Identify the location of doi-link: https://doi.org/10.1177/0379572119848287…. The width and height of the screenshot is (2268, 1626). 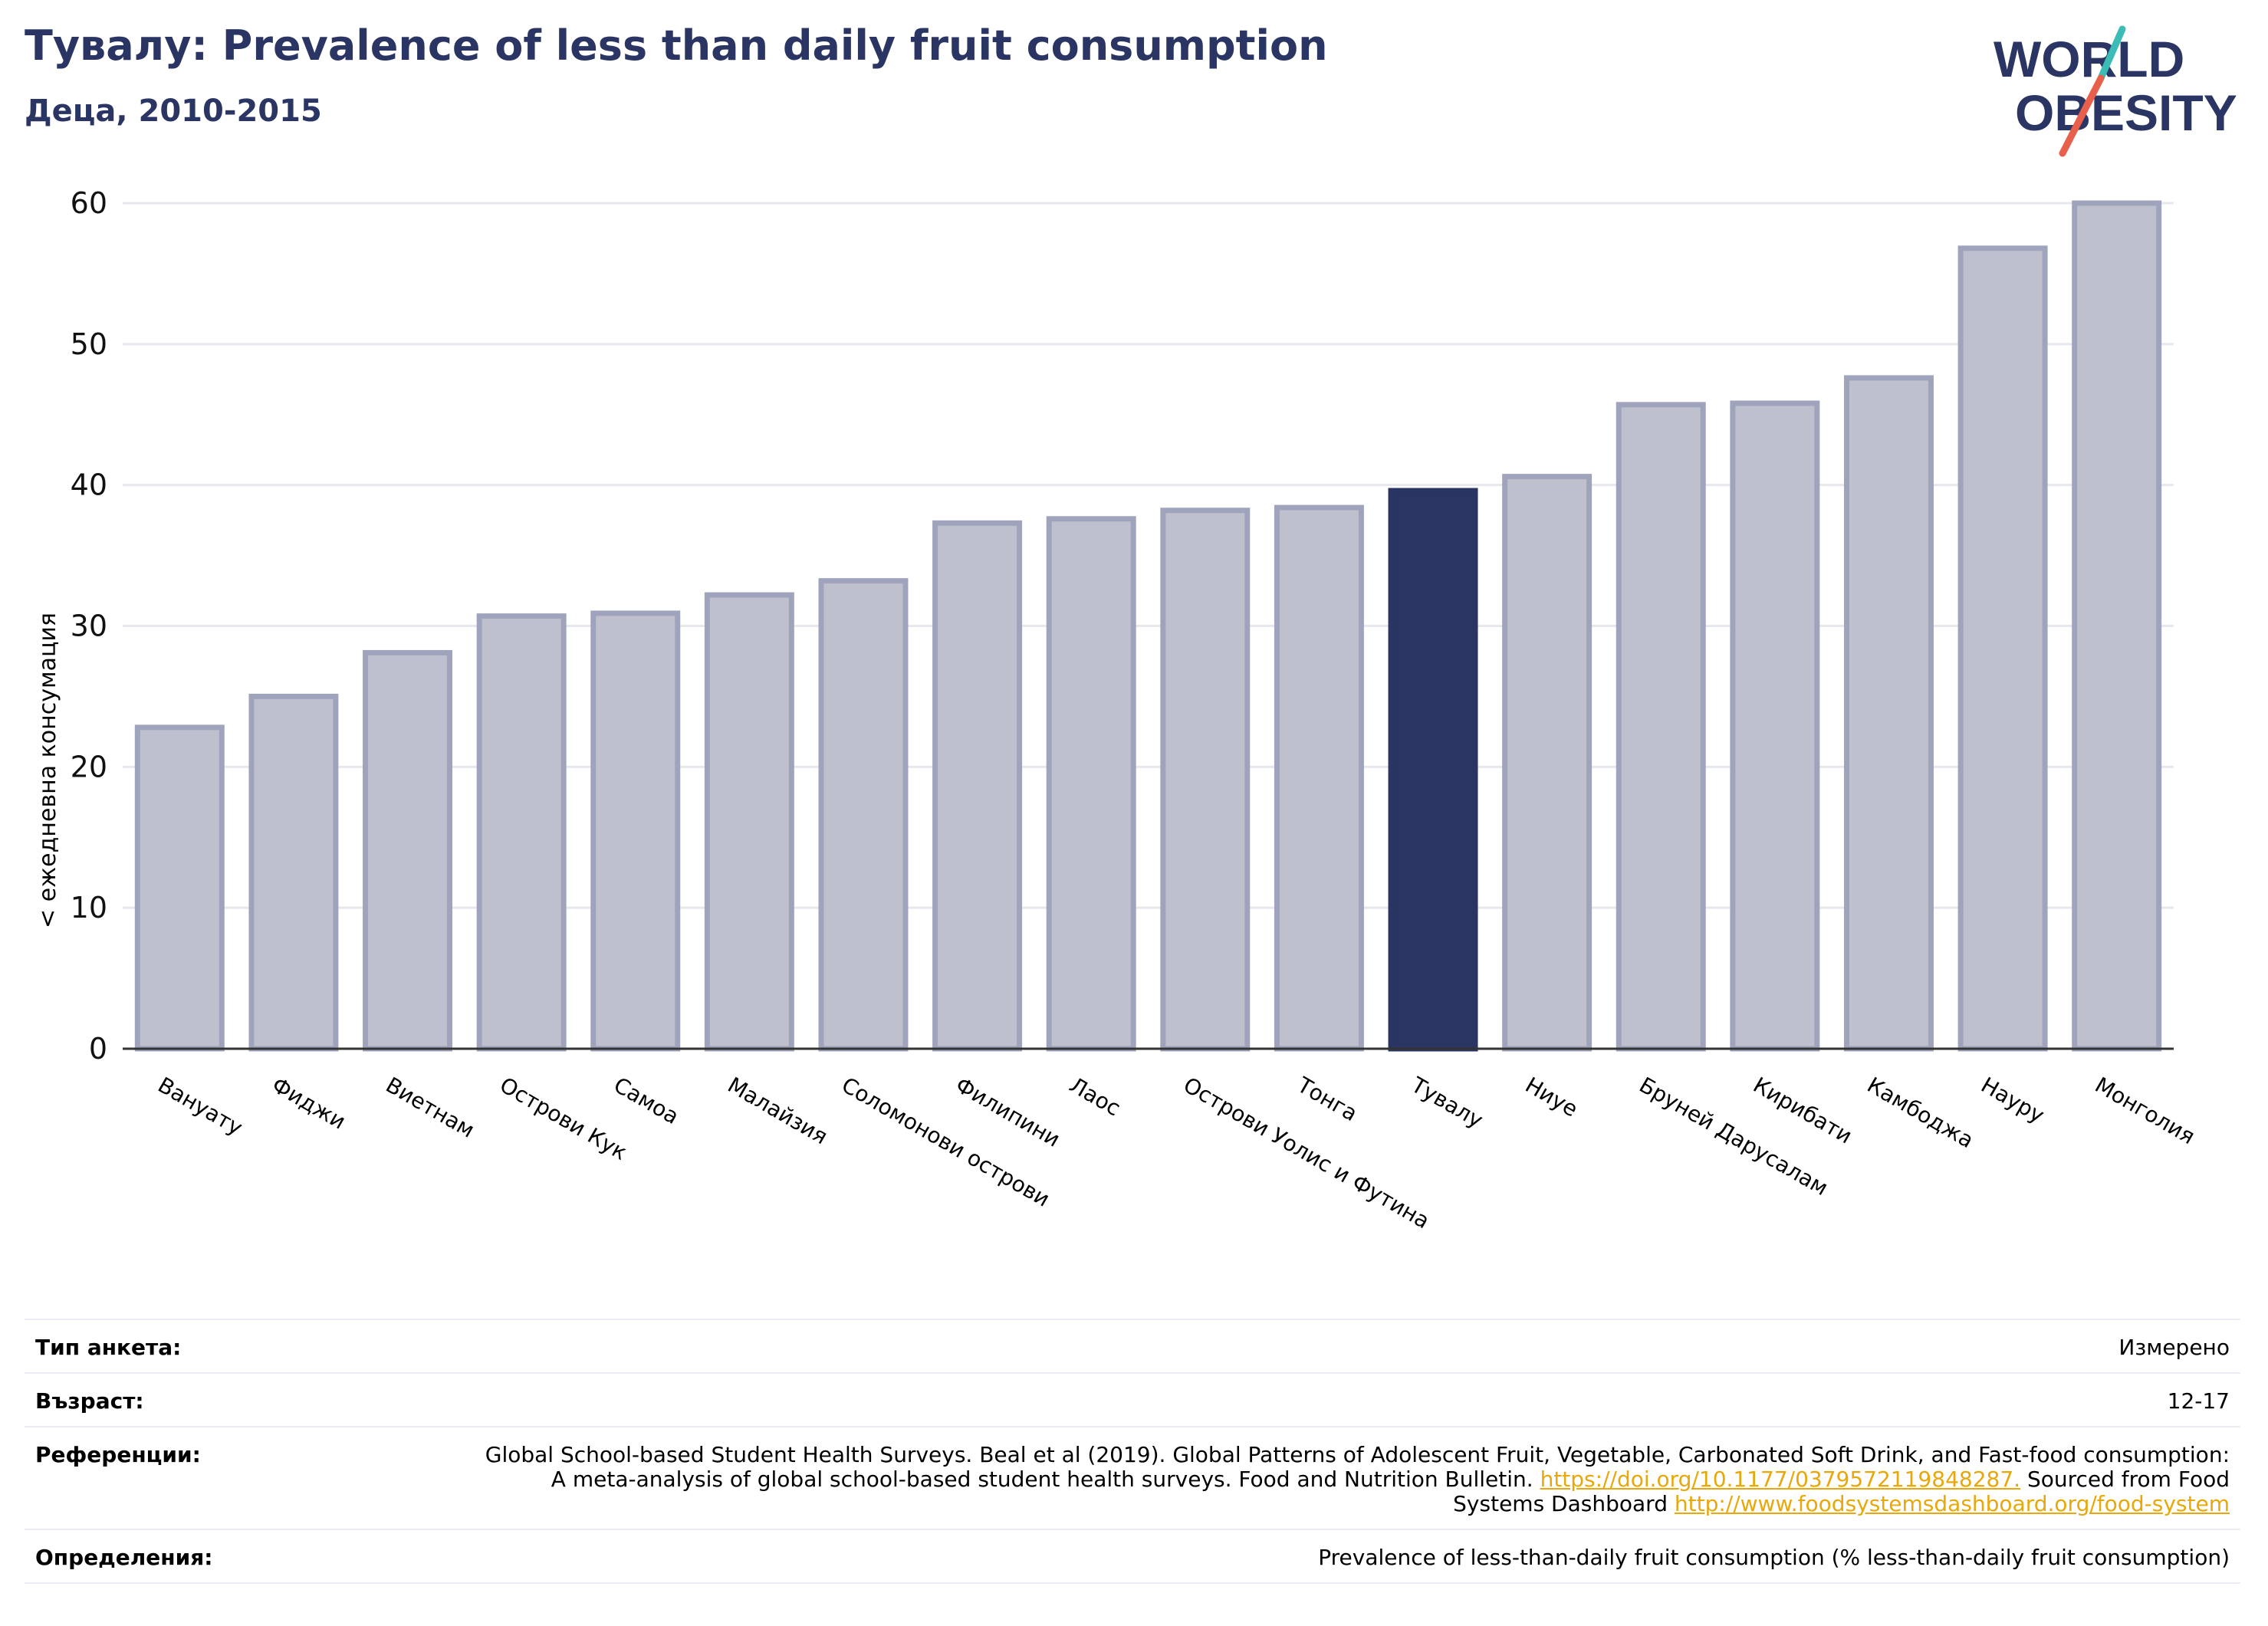
(1780, 1479).